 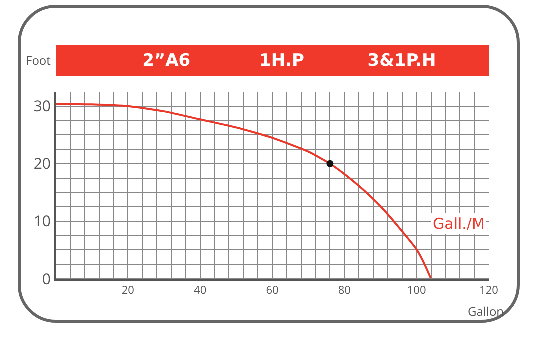 What do you see at coordinates (416, 290) in the screenshot?
I see `x-tick-label: 100` at bounding box center [416, 290].